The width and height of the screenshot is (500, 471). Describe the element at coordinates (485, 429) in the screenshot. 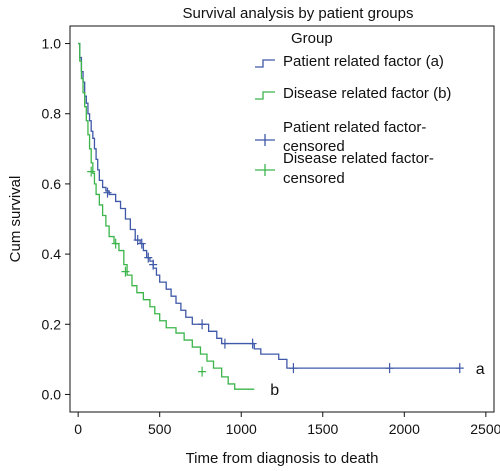

I see `x-tick-label: 2500` at that location.